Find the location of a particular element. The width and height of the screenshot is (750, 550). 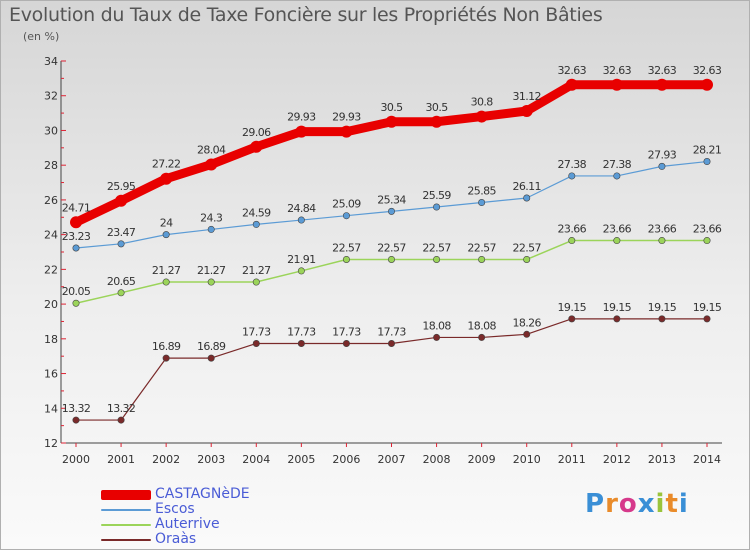

y-tick-label: 30 is located at coordinates (51, 130).